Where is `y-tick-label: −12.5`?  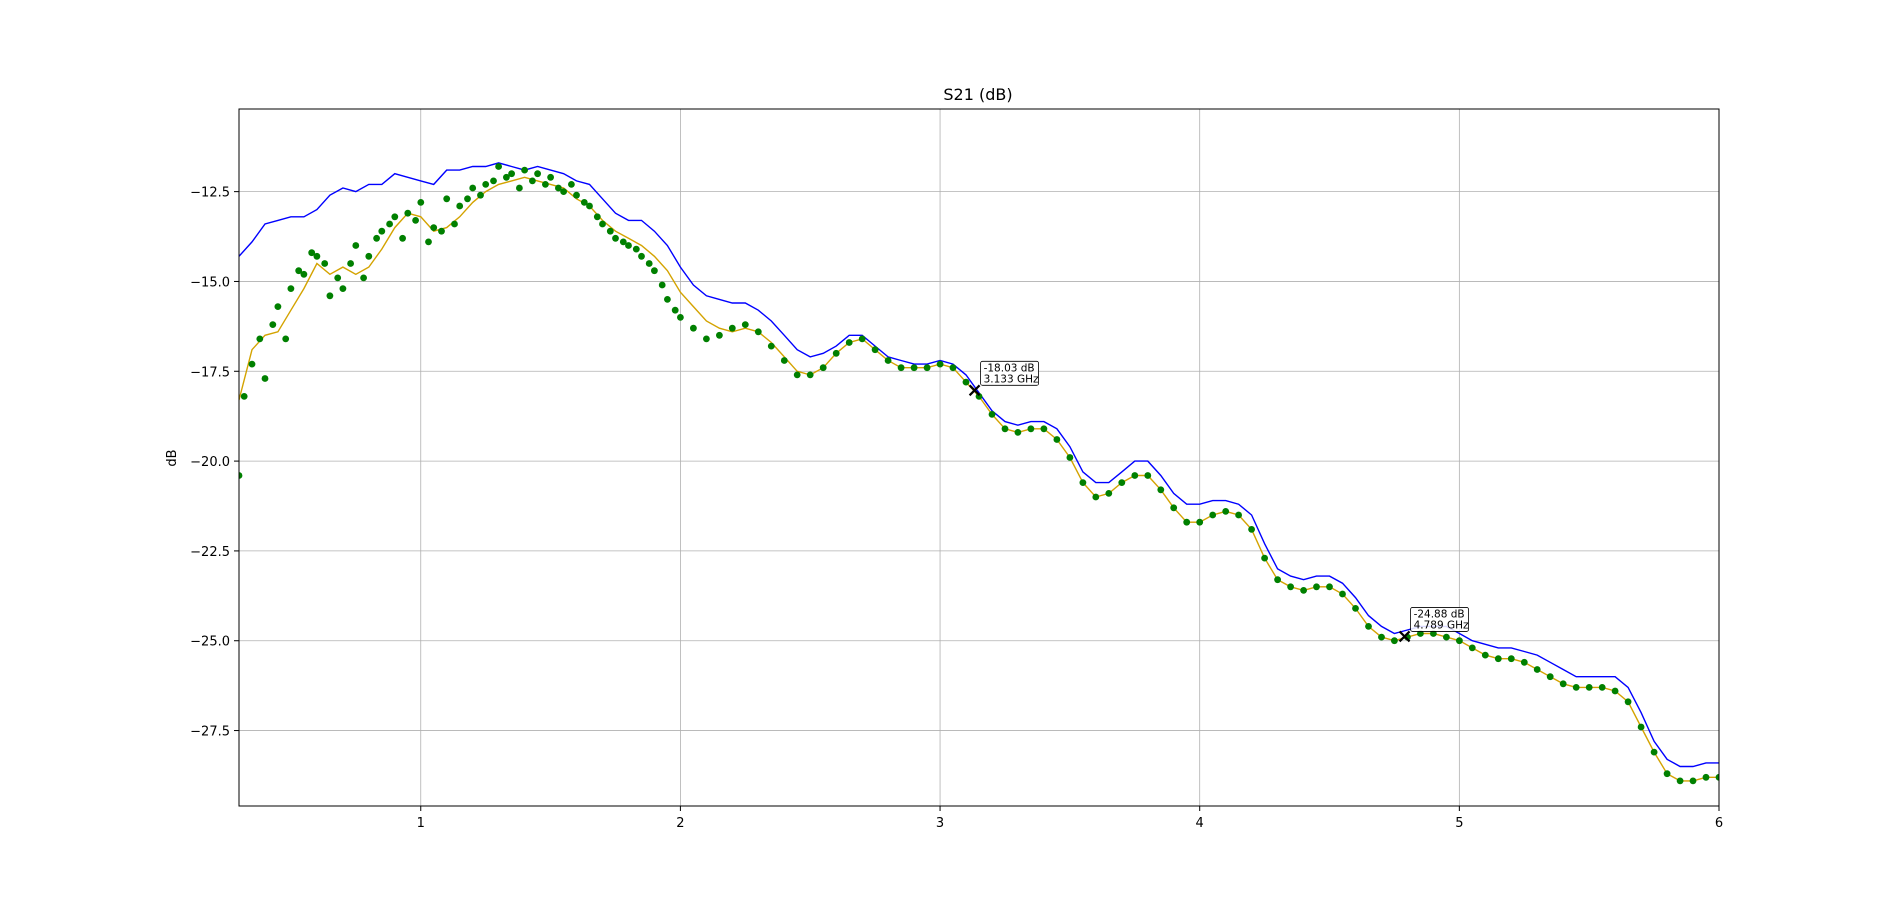
y-tick-label: −12.5 is located at coordinates (210, 193).